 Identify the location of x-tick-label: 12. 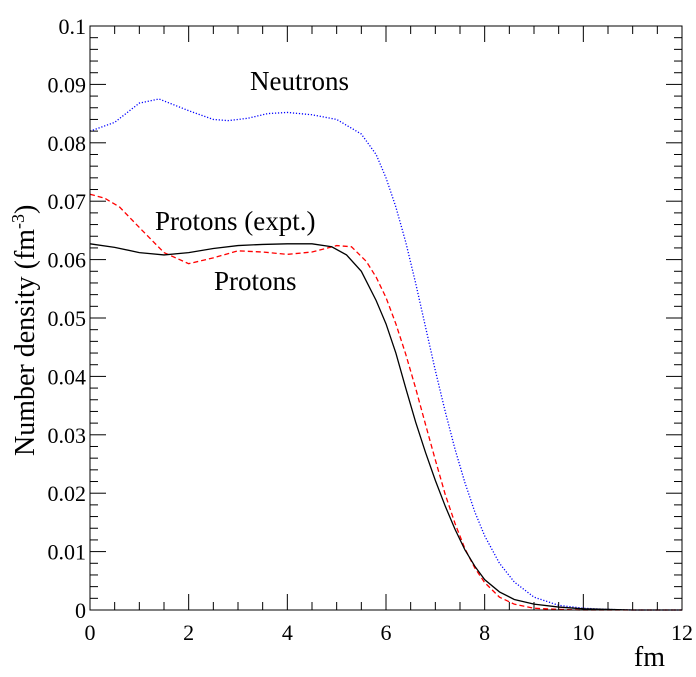
(682, 632).